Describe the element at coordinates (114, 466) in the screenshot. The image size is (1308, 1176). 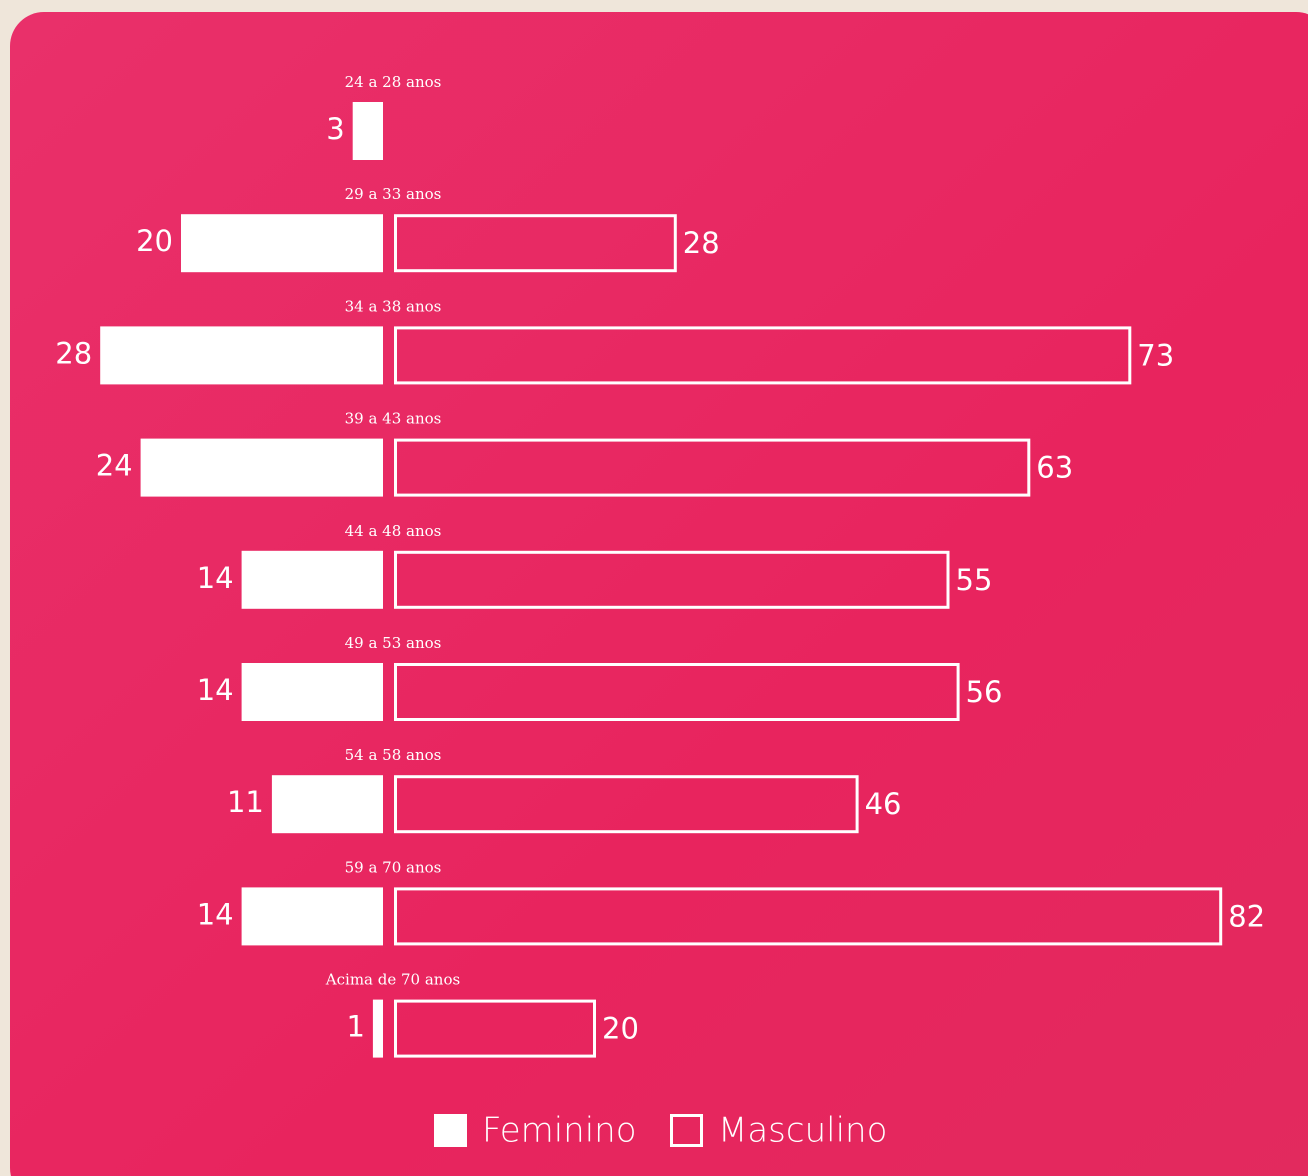
I see `value-label: 24` at that location.